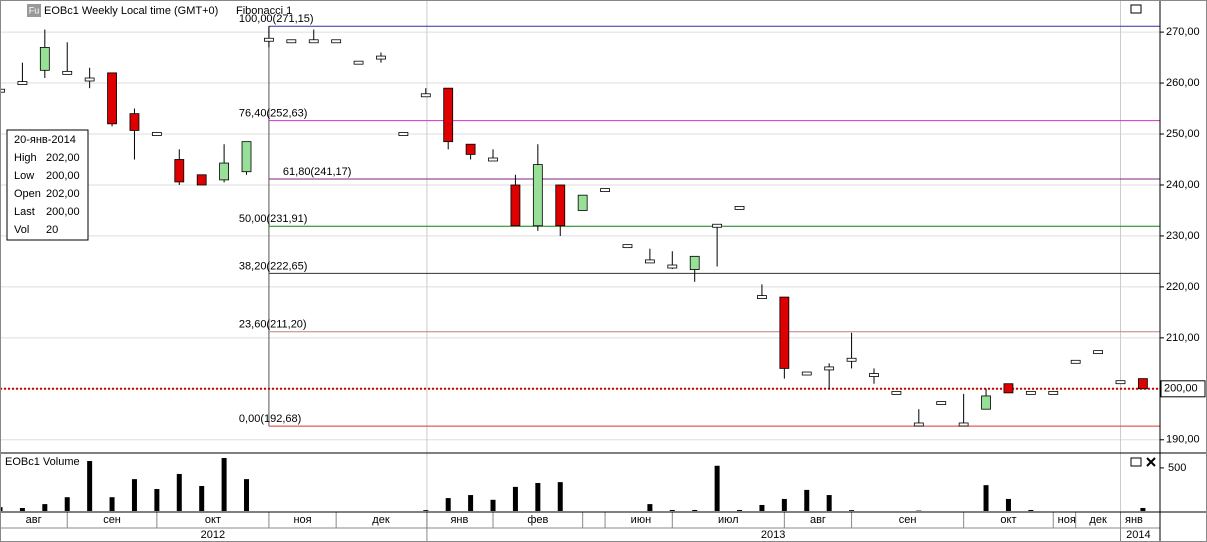 This screenshot has height=542, width=1207. I want to click on info-label: Last, so click(24, 212).